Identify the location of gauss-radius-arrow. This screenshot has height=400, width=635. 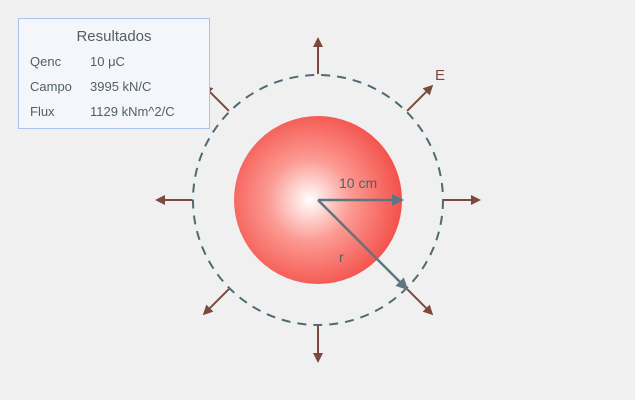
(363, 245).